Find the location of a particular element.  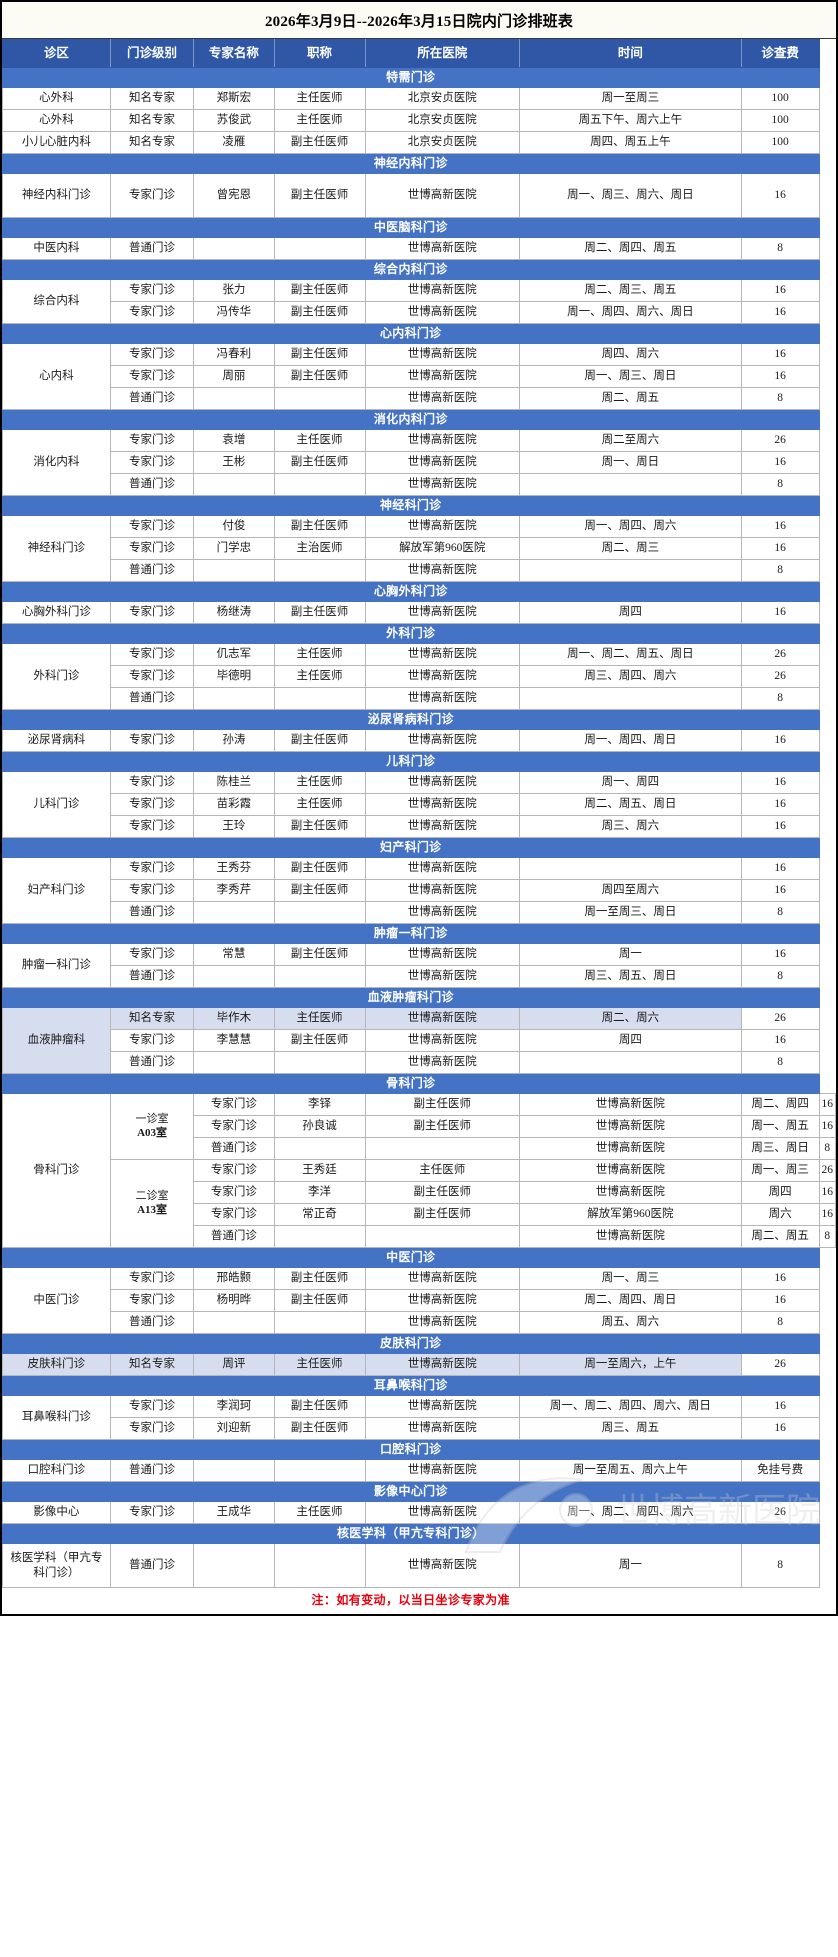

cell-name: 李铎 is located at coordinates (319, 1104).